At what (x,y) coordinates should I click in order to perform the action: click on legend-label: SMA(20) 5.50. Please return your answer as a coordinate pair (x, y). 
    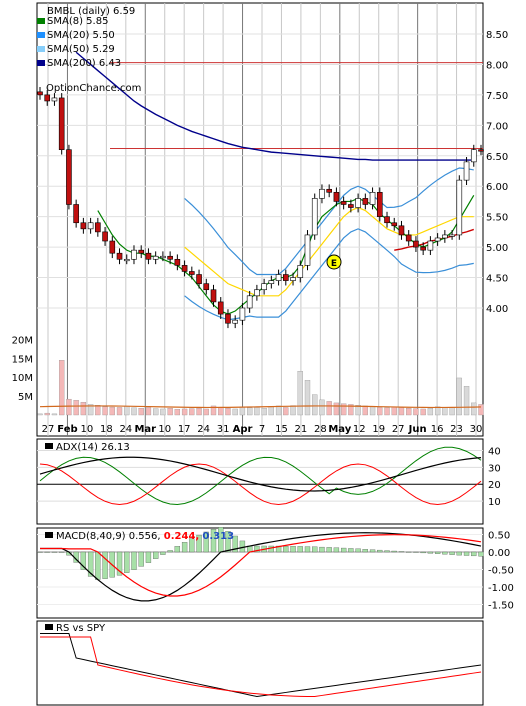
    Looking at the image, I should click on (81, 35).